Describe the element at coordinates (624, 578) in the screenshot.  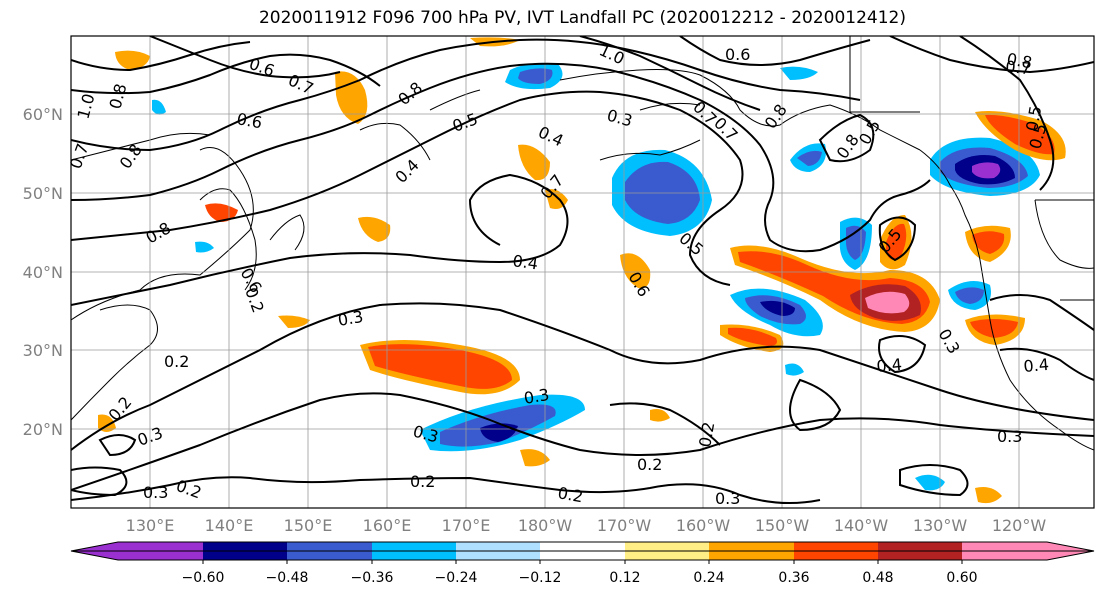
I see `colorbar-tick-label: 0.12` at that location.